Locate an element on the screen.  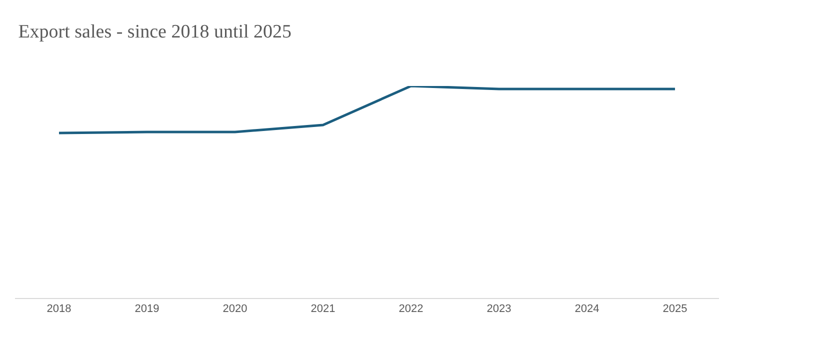
x-tick-label: 2022 is located at coordinates (411, 309).